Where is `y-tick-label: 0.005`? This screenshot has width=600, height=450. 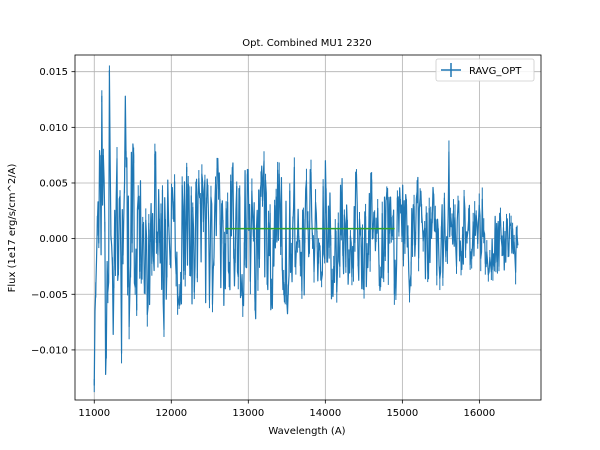
y-tick-label: 0.005 is located at coordinates (53, 183).